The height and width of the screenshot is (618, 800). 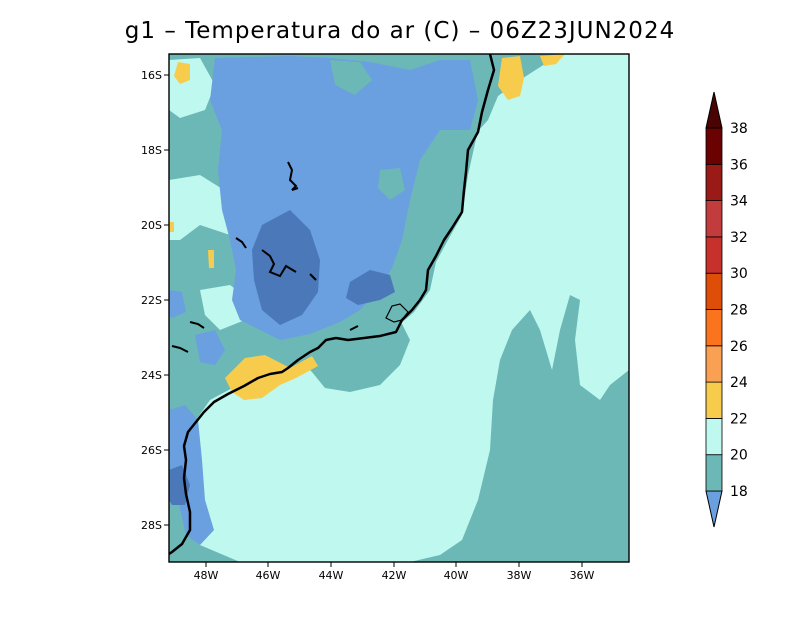 What do you see at coordinates (210, 347) in the screenshot?
I see `field-18-20-w` at bounding box center [210, 347].